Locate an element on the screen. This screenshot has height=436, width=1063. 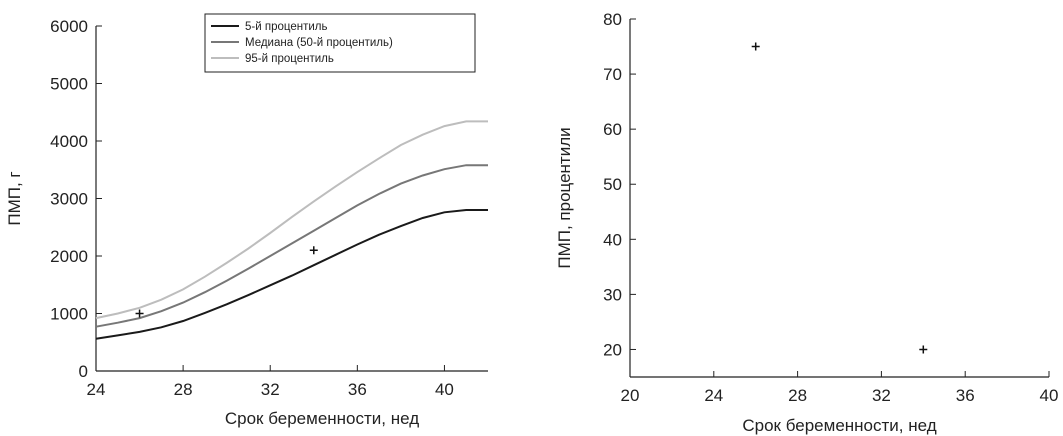
legend-box is located at coordinates (340, 43).